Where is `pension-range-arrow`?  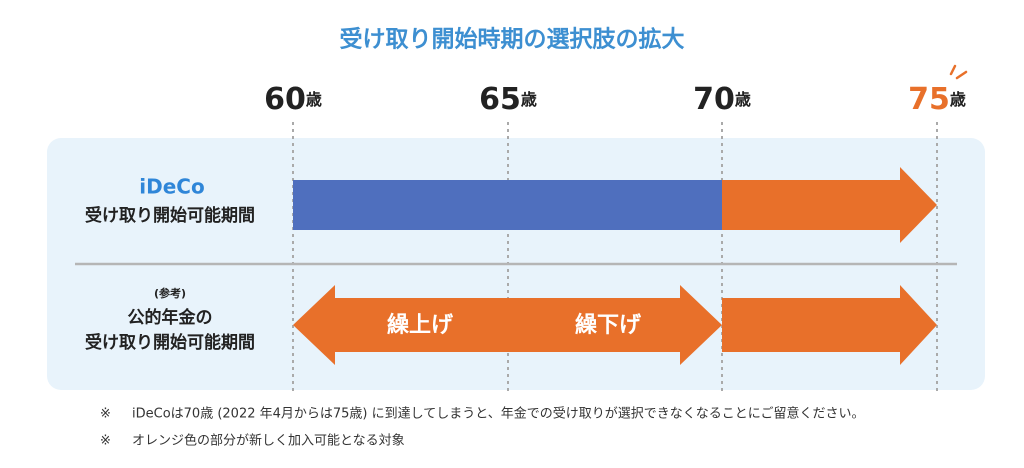
pension-range-arrow is located at coordinates (507, 325).